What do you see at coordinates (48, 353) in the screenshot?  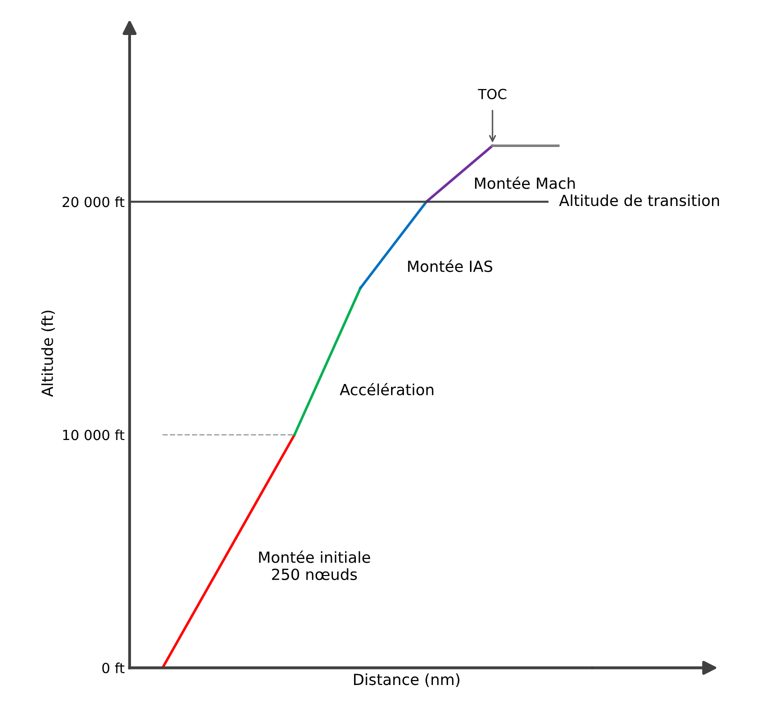 I see `y-axis-title: Altitude (ft)` at bounding box center [48, 353].